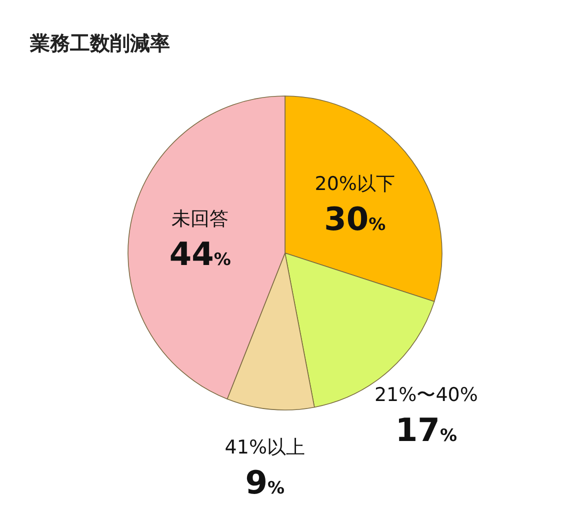 Image resolution: width=586 pixels, height=530 pixels. I want to click on data-label: 17%, so click(426, 430).